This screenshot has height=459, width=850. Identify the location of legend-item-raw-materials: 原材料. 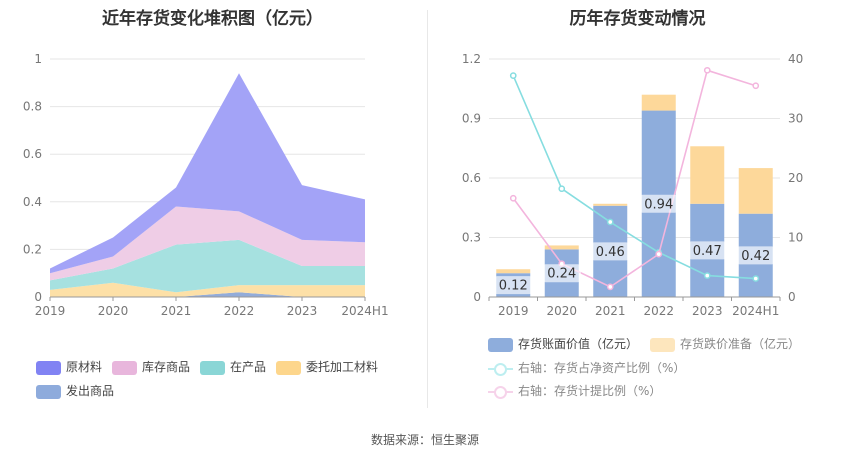
(69, 367).